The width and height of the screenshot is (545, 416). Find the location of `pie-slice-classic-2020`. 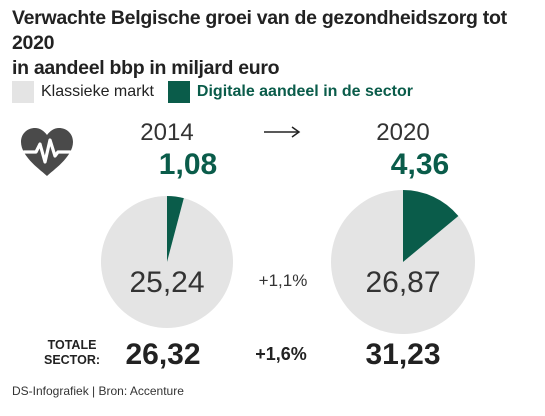

pie-slice-classic-2020 is located at coordinates (402, 262).